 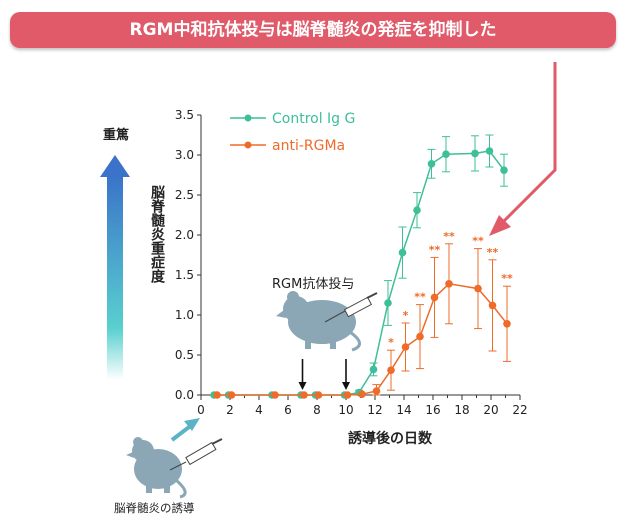 I want to click on x-tick-label: 20, so click(x=490, y=410).